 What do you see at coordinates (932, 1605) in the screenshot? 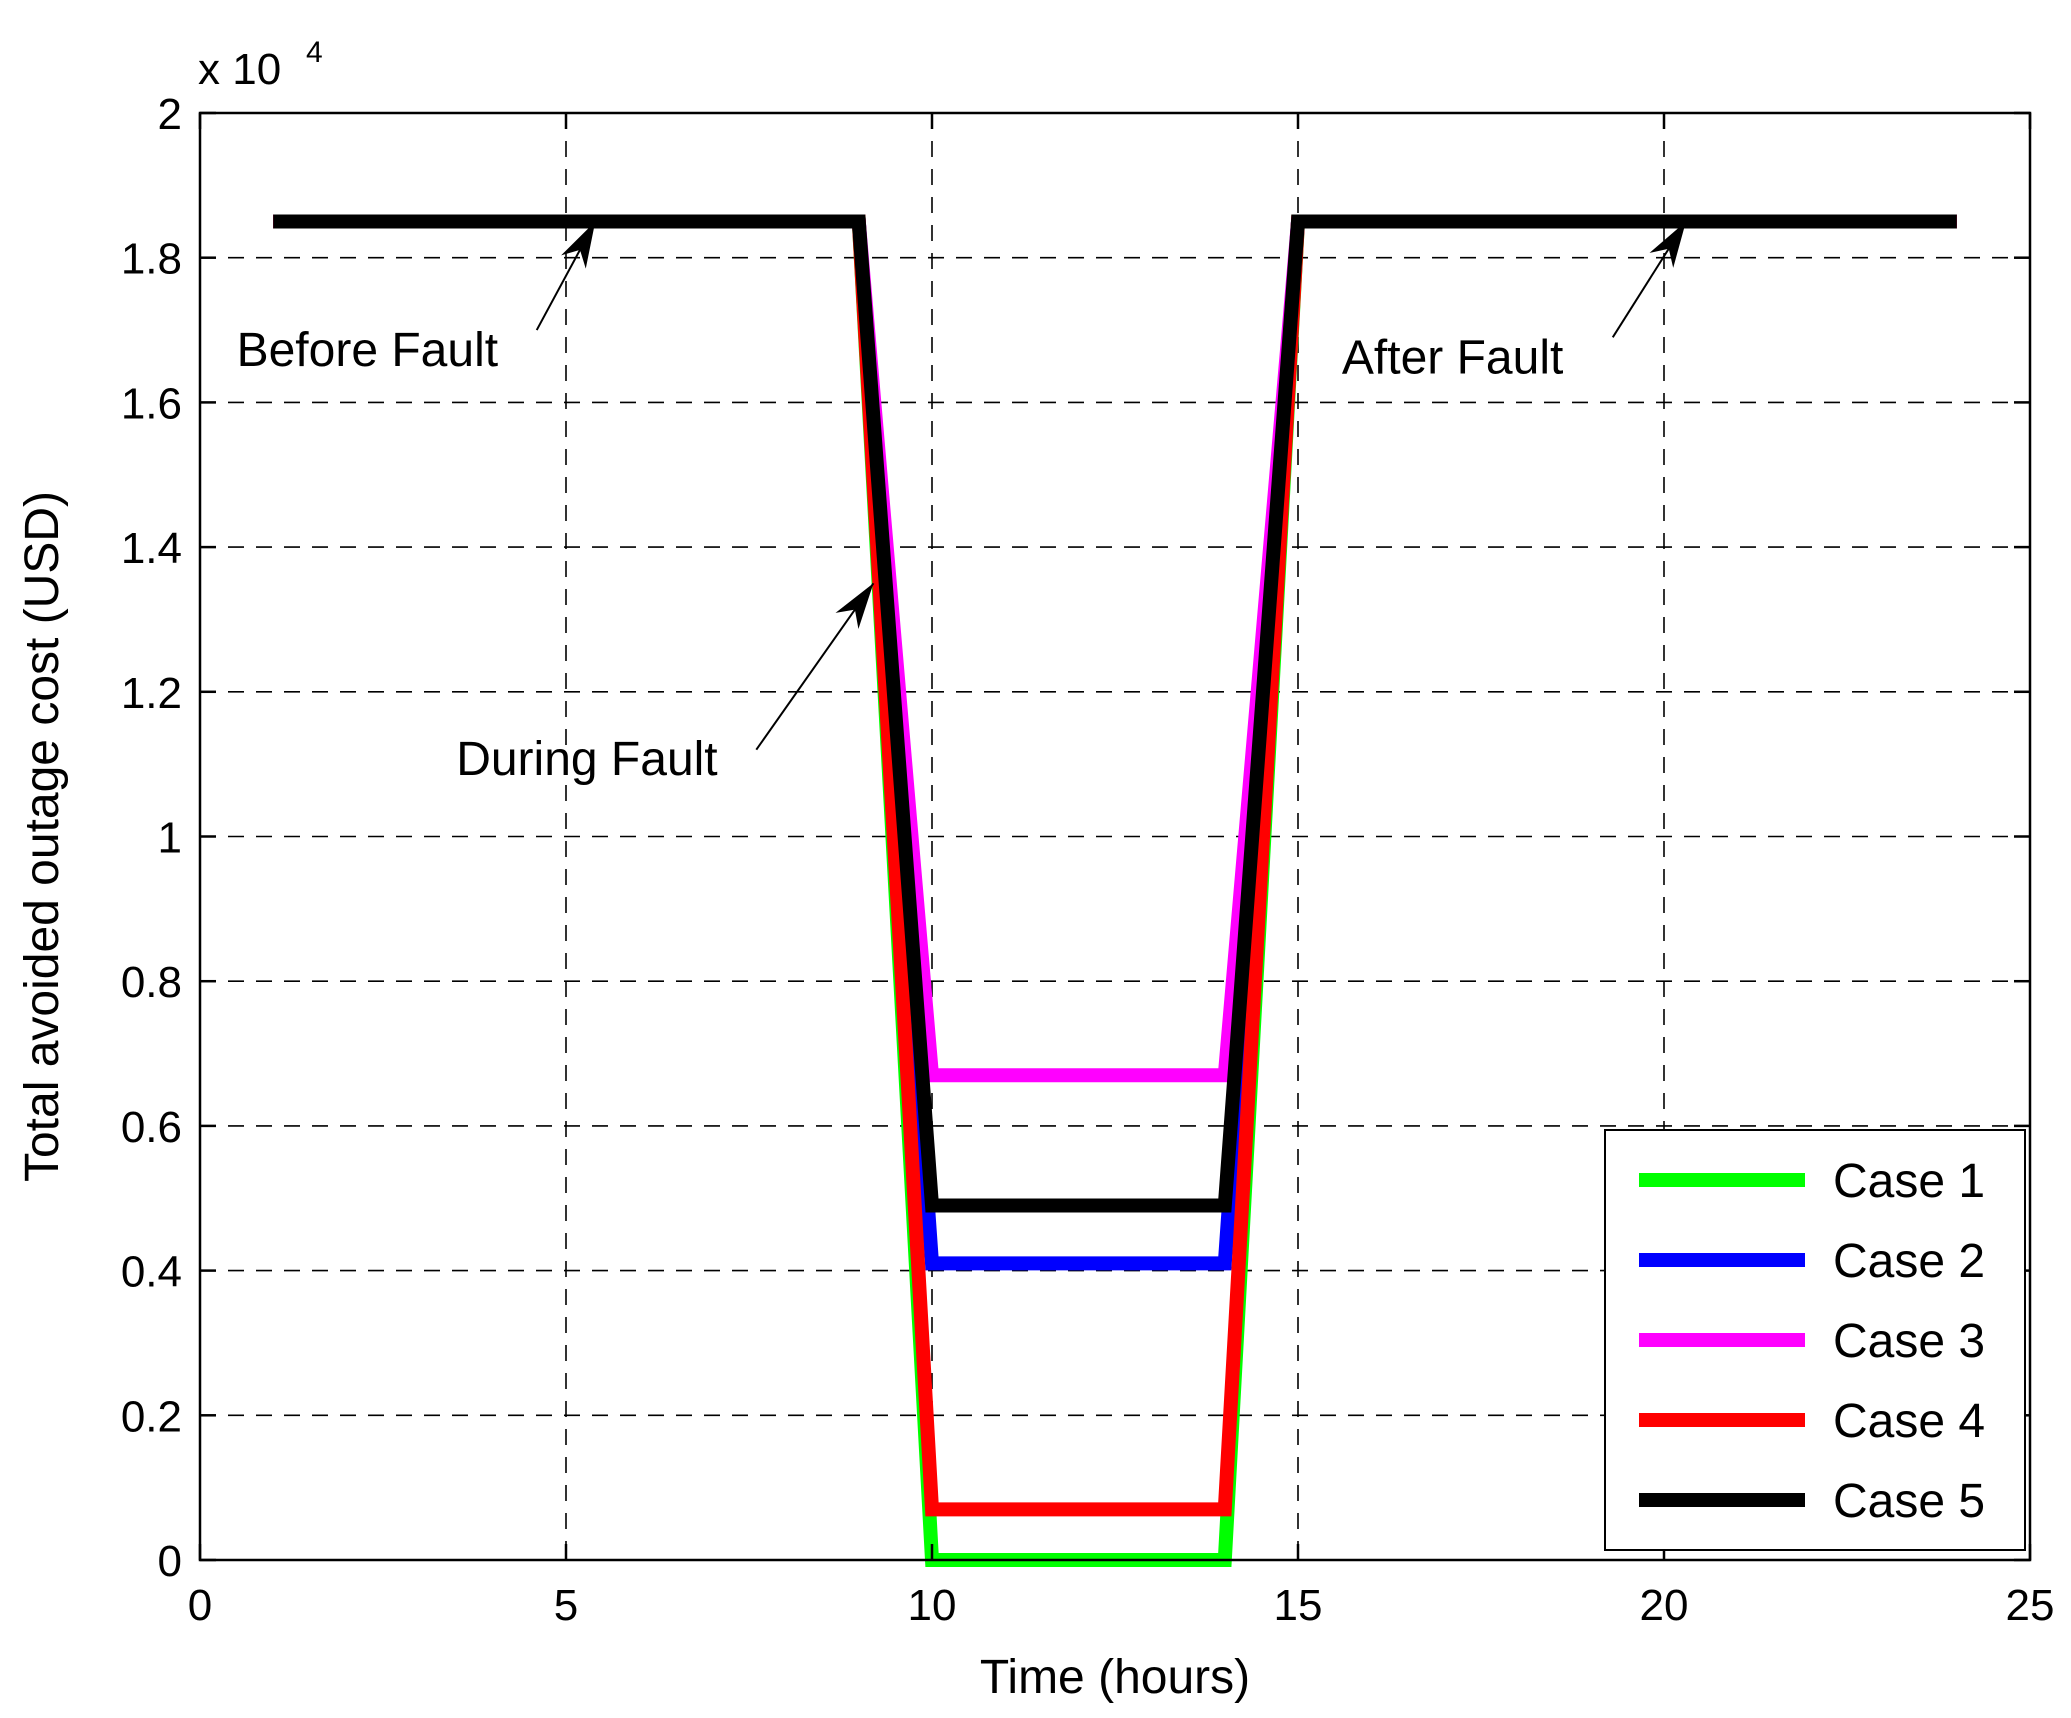
I see `x-tick-label: 10` at bounding box center [932, 1605].